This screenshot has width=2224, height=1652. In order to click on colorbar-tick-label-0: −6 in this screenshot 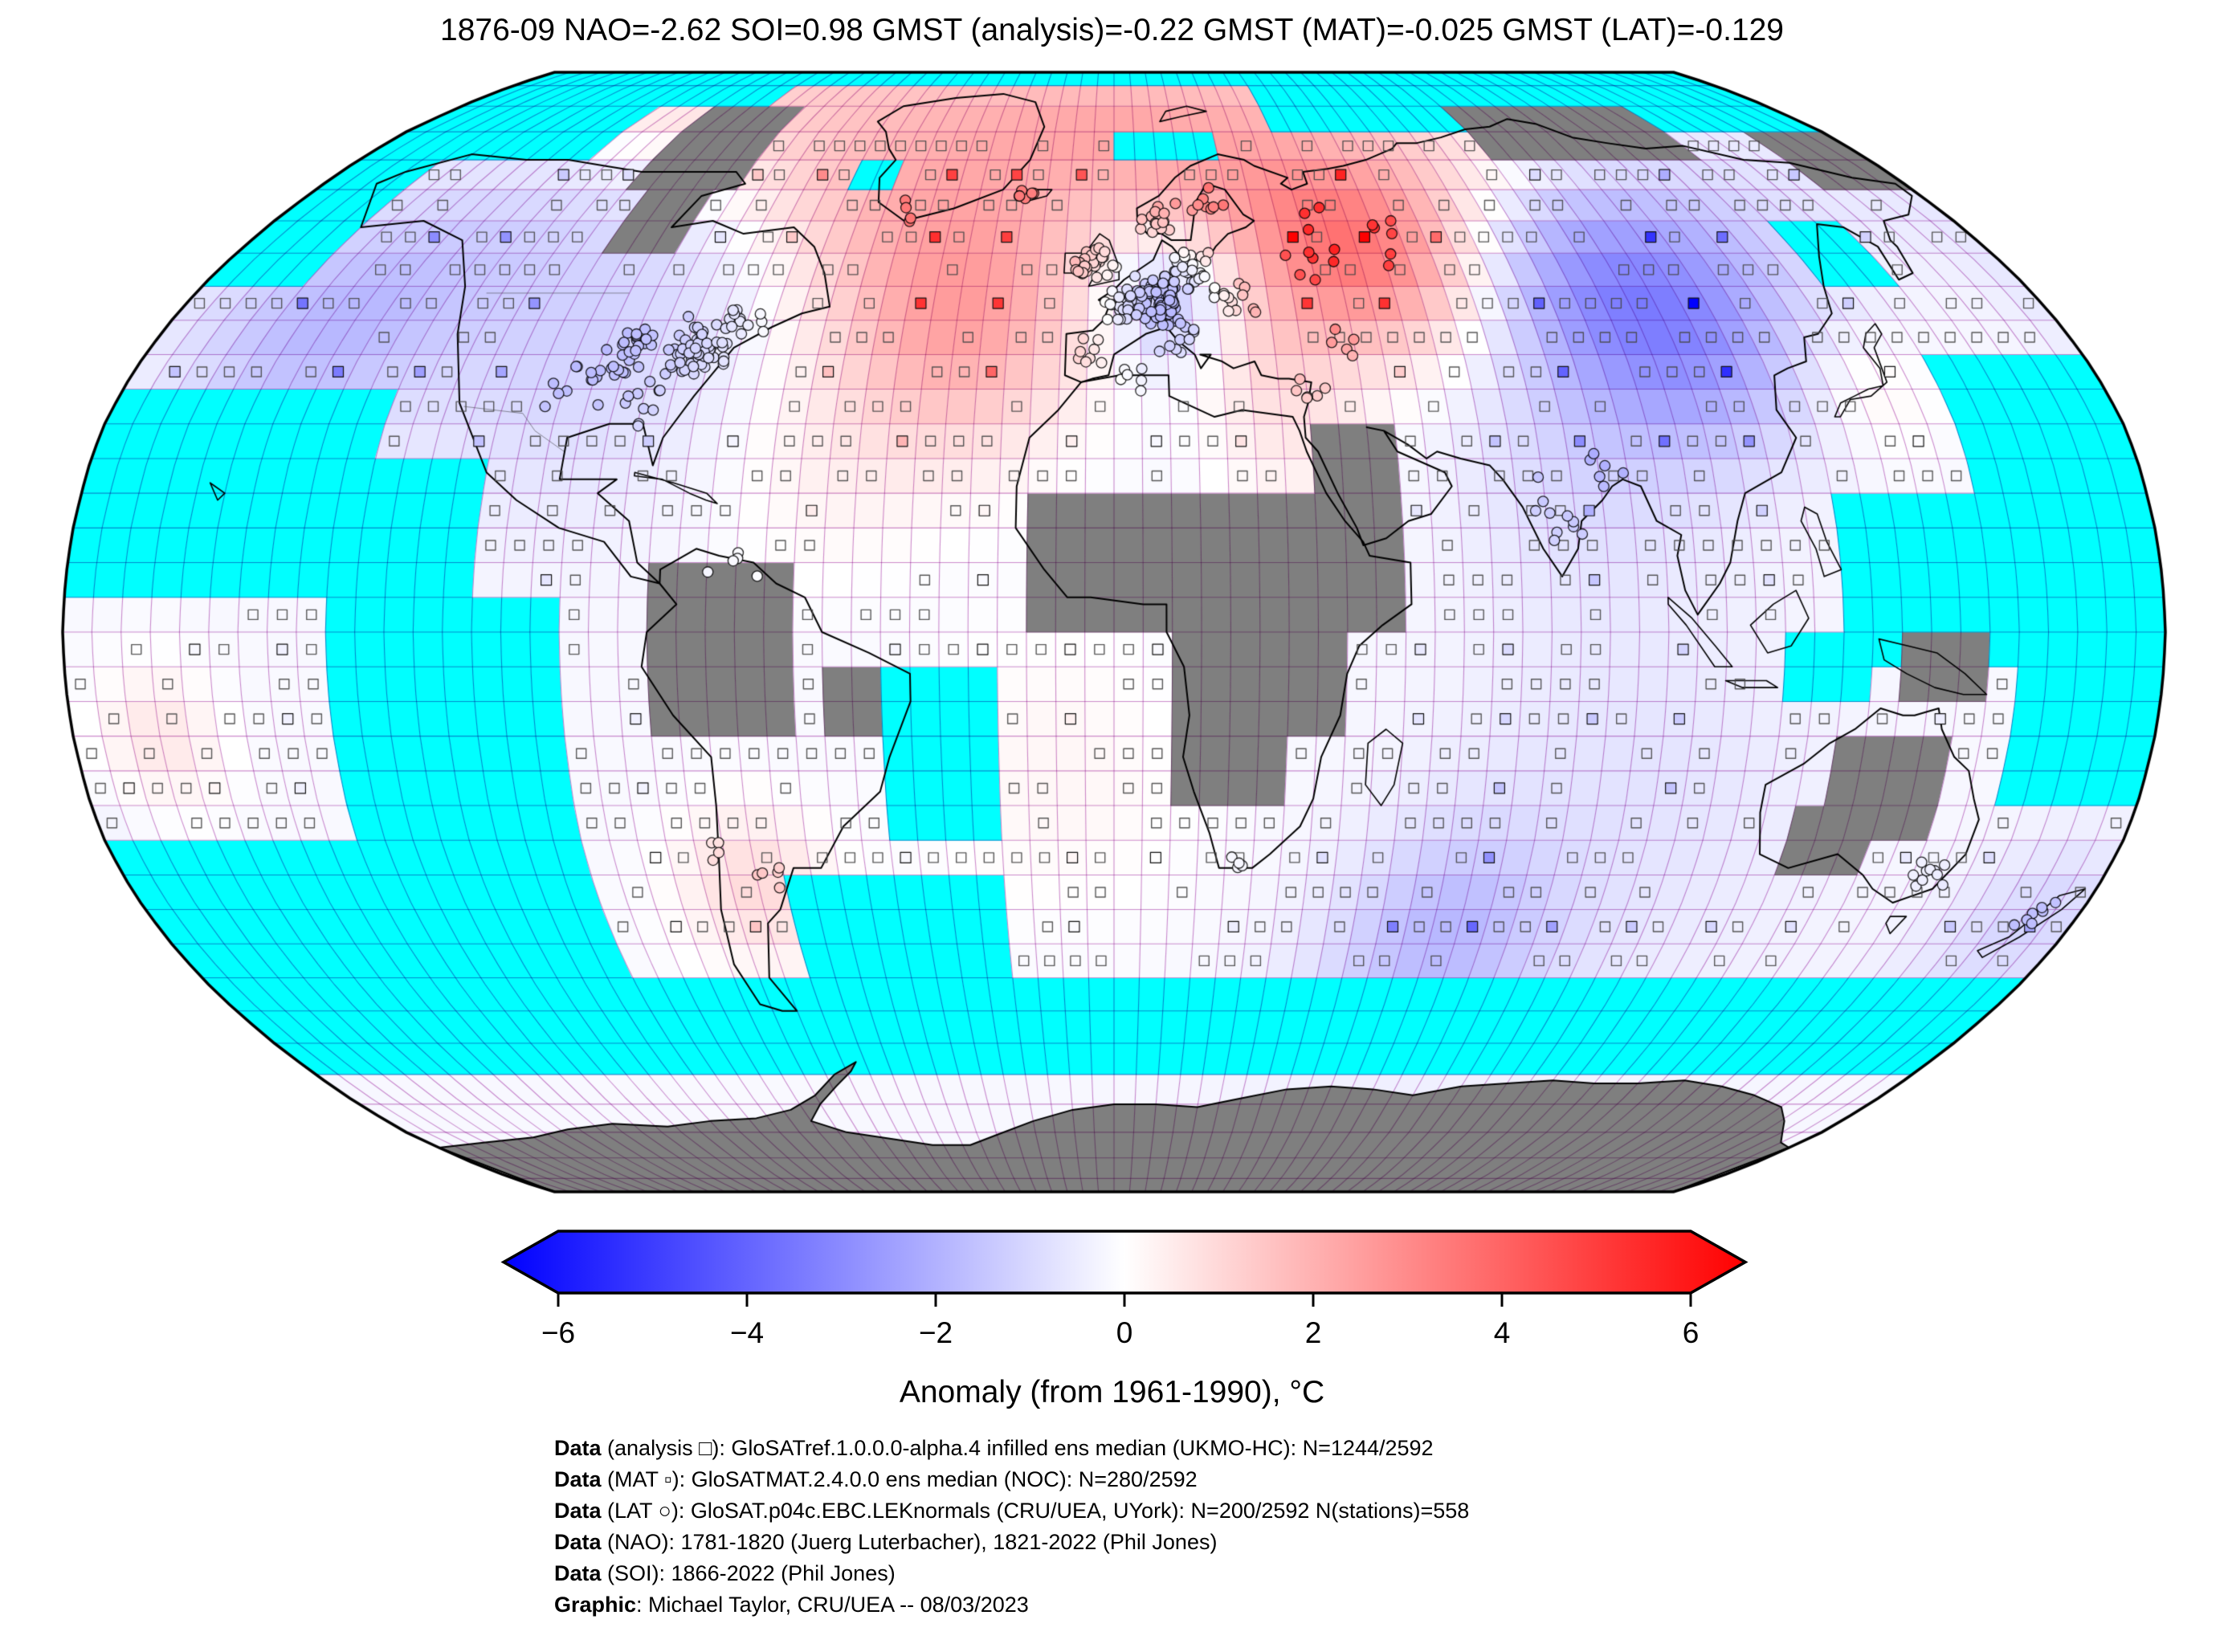, I will do `click(558, 1332)`.